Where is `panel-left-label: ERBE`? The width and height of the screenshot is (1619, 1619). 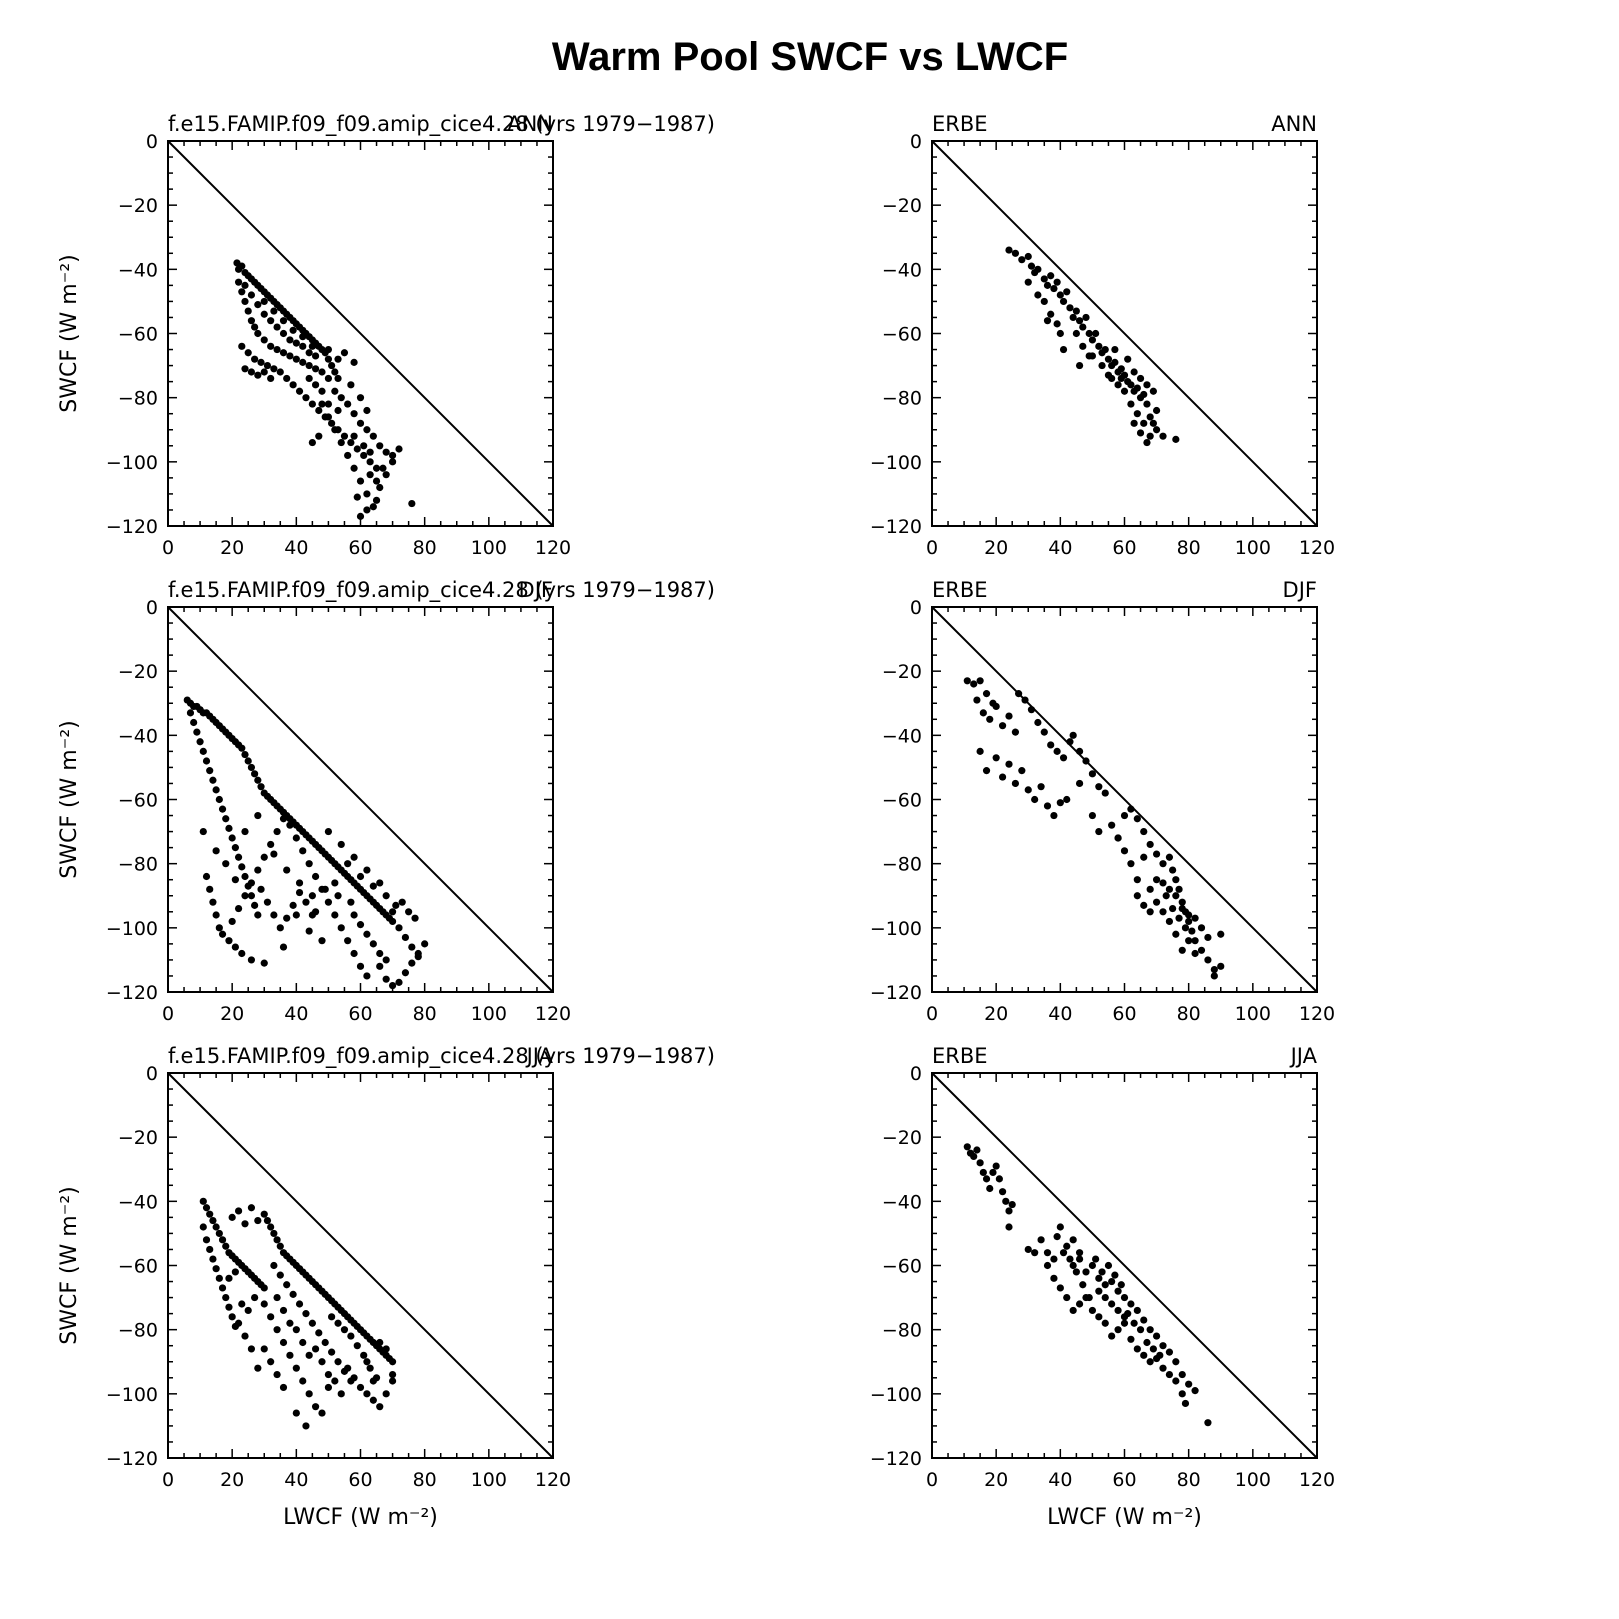 panel-left-label: ERBE is located at coordinates (960, 124).